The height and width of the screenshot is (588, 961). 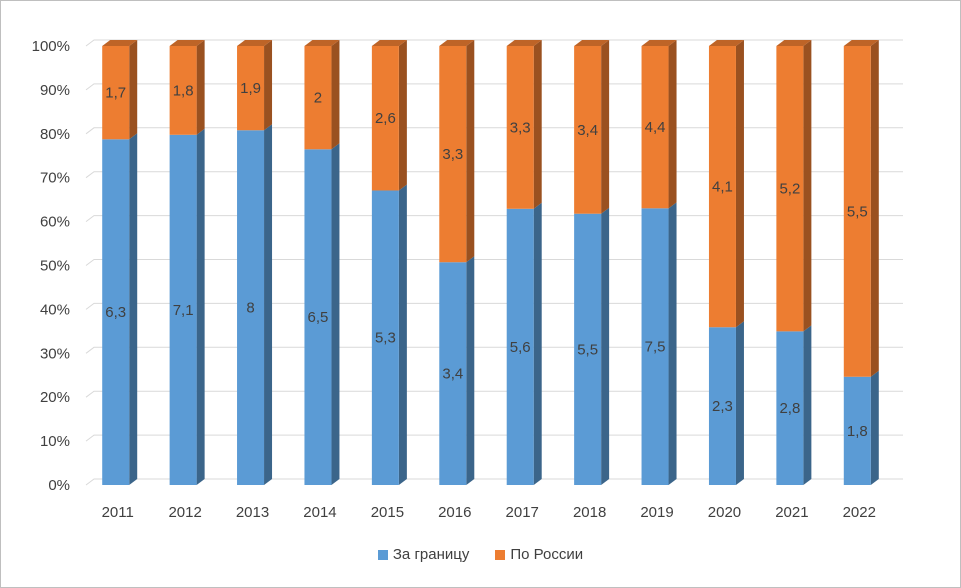 What do you see at coordinates (722, 187) in the screenshot?
I see `data-label: 4,1` at bounding box center [722, 187].